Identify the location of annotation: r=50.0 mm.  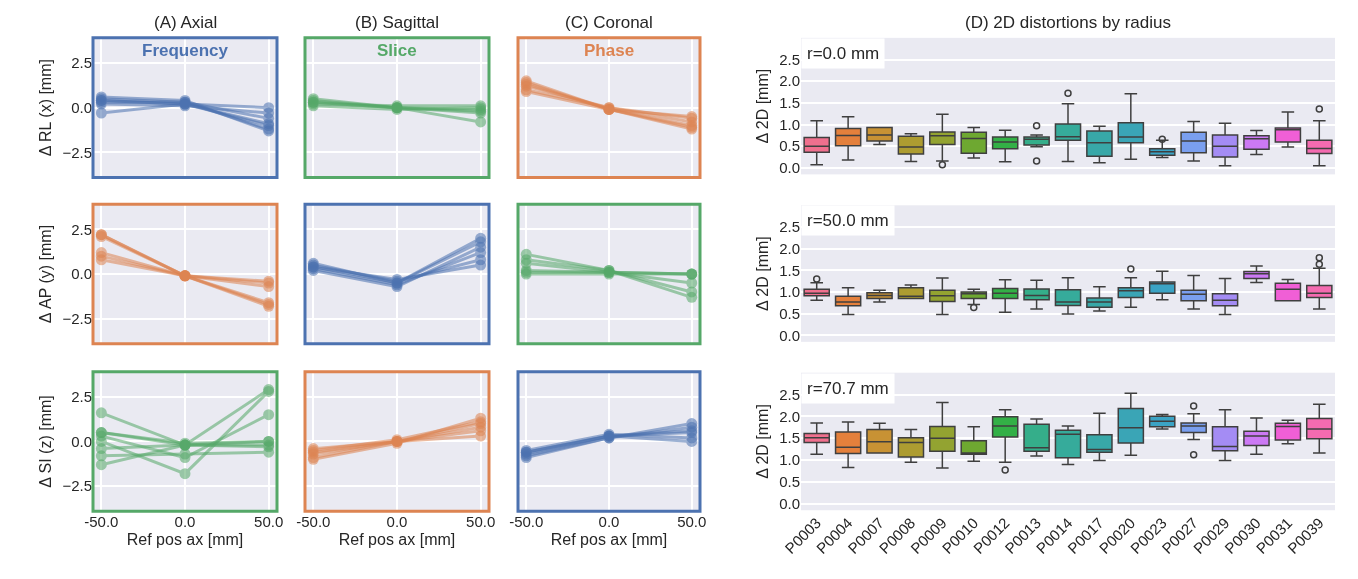
(848, 220).